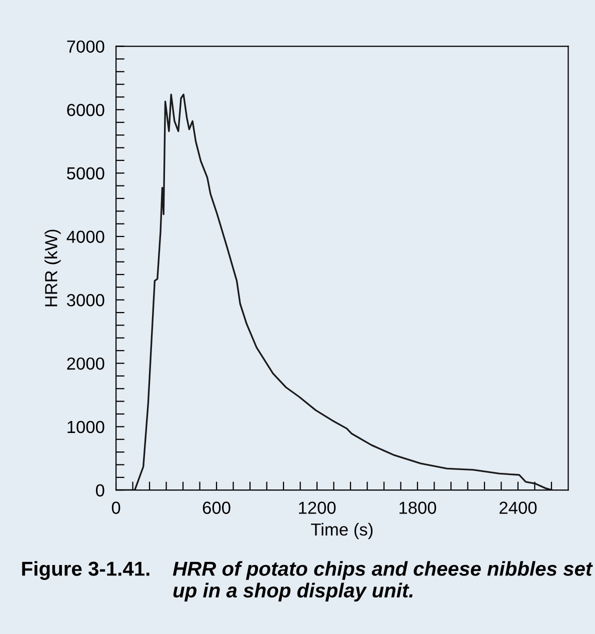 The height and width of the screenshot is (634, 595). I want to click on x-tick-label: 1200, so click(317, 508).